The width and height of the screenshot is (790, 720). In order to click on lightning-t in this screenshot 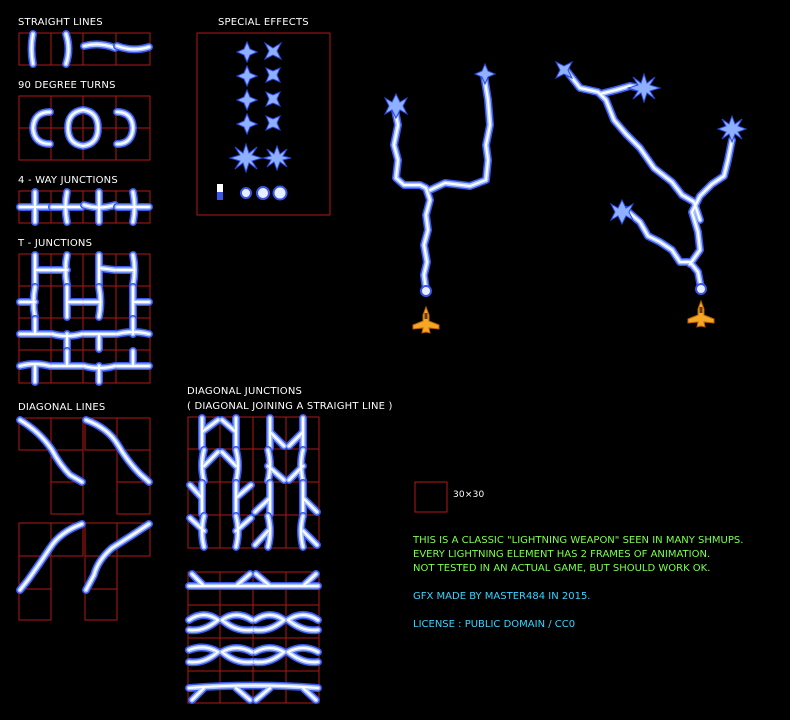, I will do `click(84, 318)`.